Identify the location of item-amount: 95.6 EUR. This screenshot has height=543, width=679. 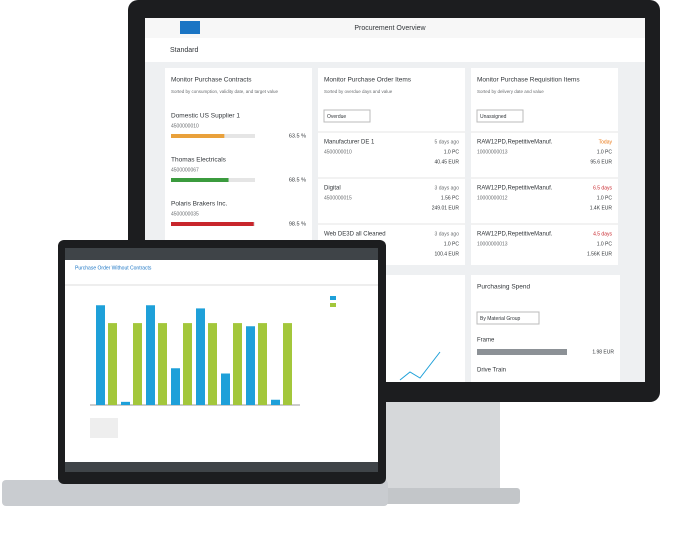
(601, 162).